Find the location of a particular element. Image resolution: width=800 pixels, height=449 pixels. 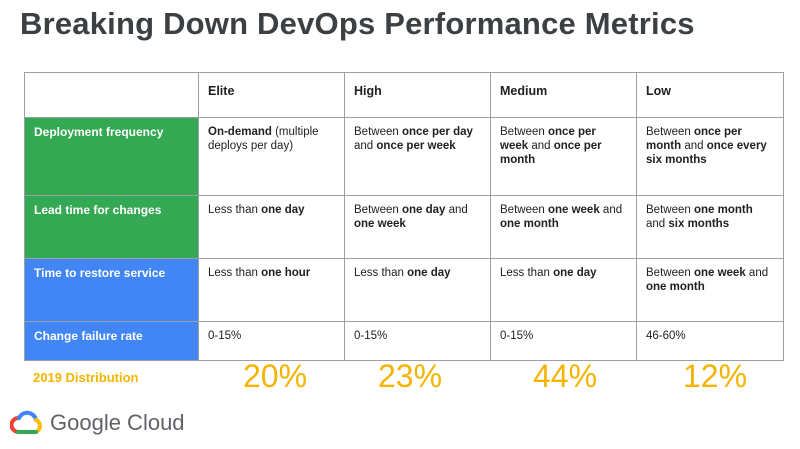

cell-low: Between one month and six months is located at coordinates (710, 227).